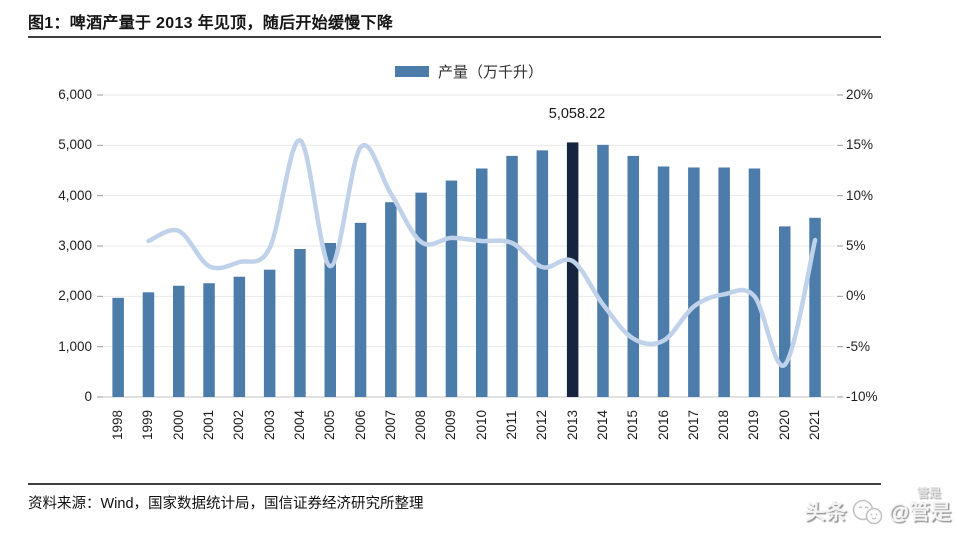 This screenshot has height=545, width=957. I want to click on x-axis-year-label: 2021, so click(815, 425).